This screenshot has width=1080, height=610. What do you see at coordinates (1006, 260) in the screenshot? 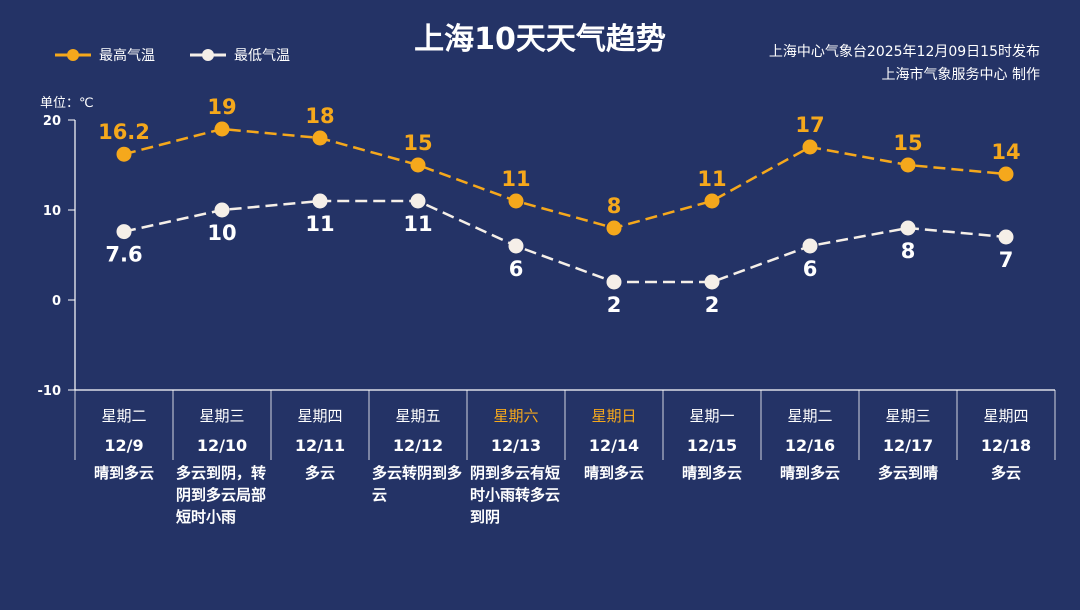
I see `low-temp-label: 7` at bounding box center [1006, 260].